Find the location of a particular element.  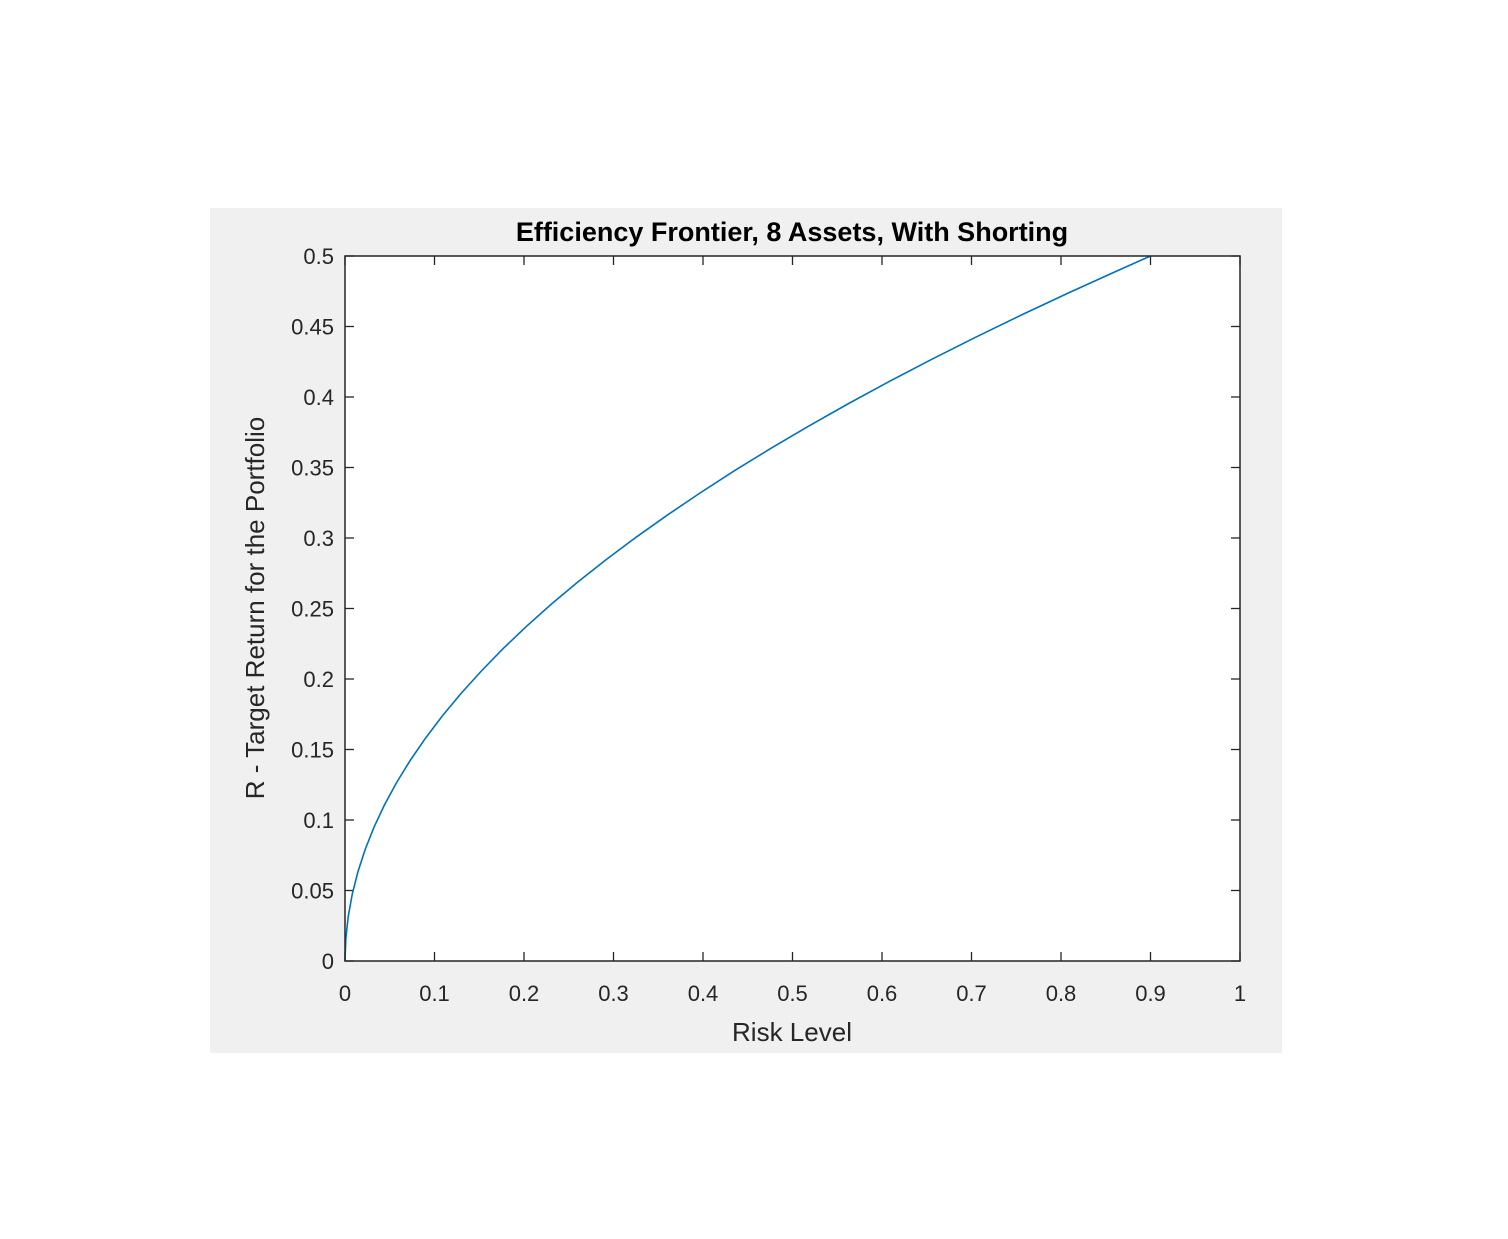

x-tick-label: 0.3 is located at coordinates (613, 993).